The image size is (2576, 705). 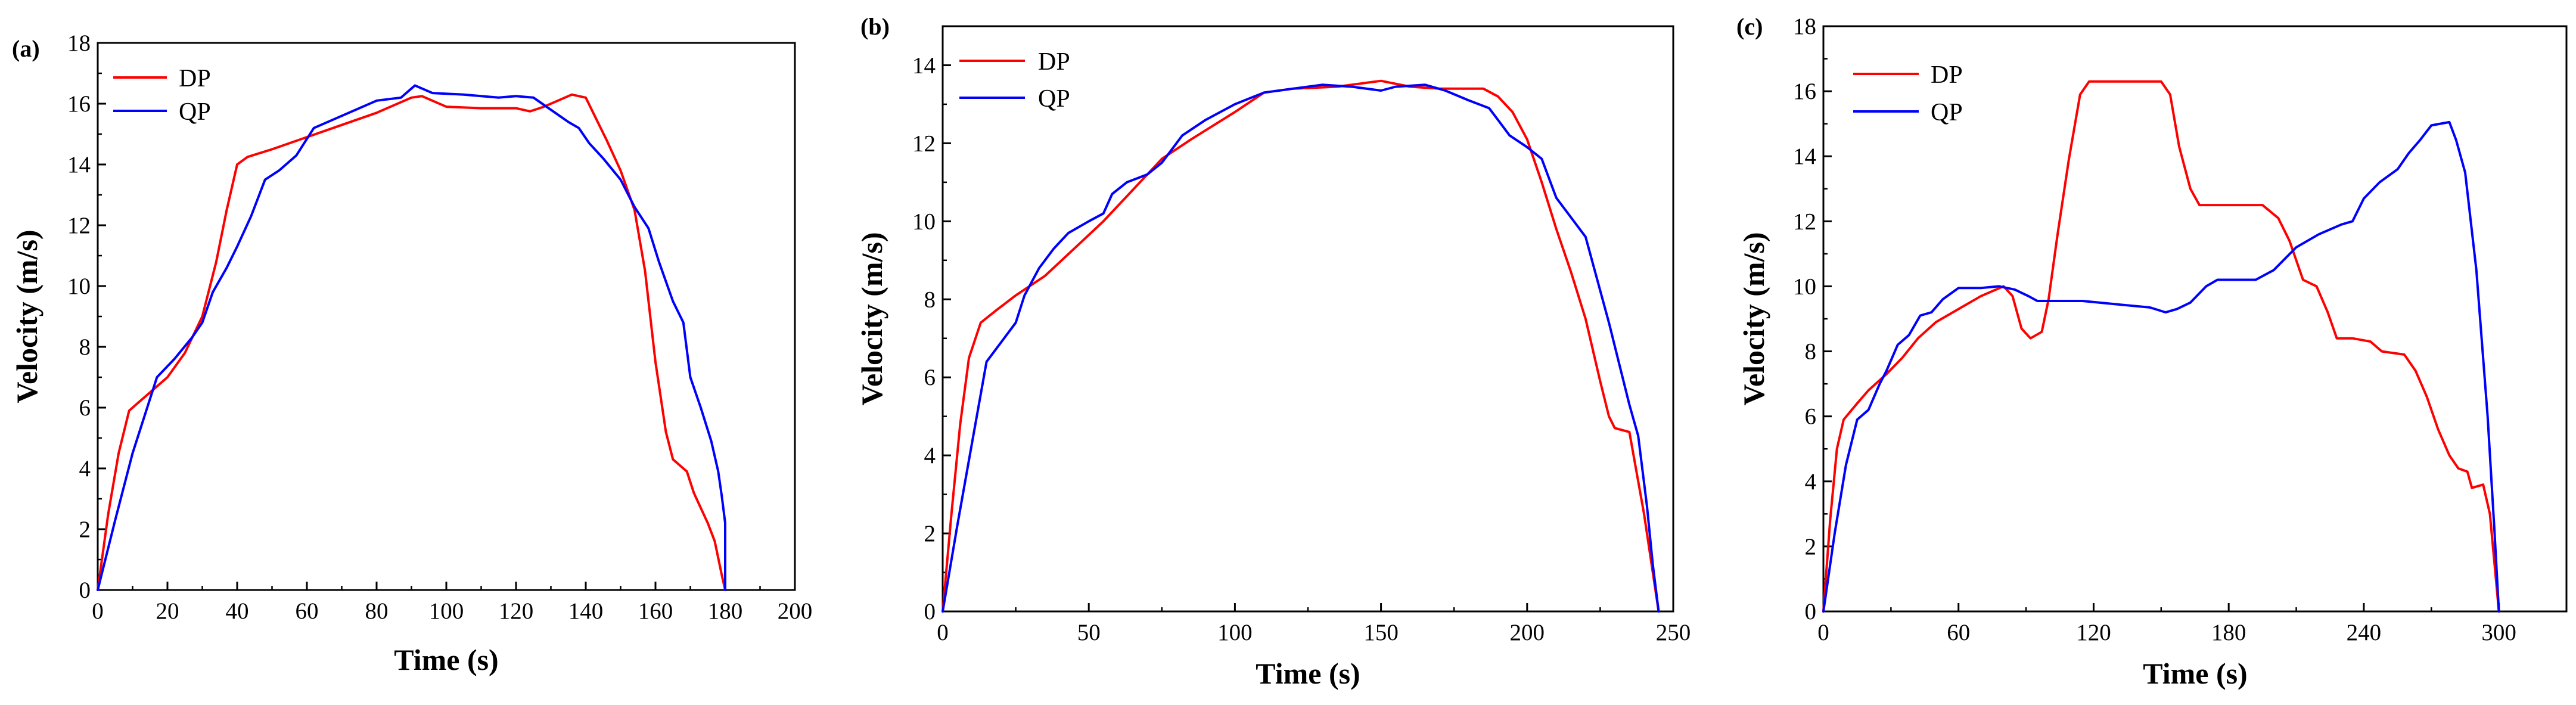 I want to click on x-tick-label: 300, so click(x=2498, y=632).